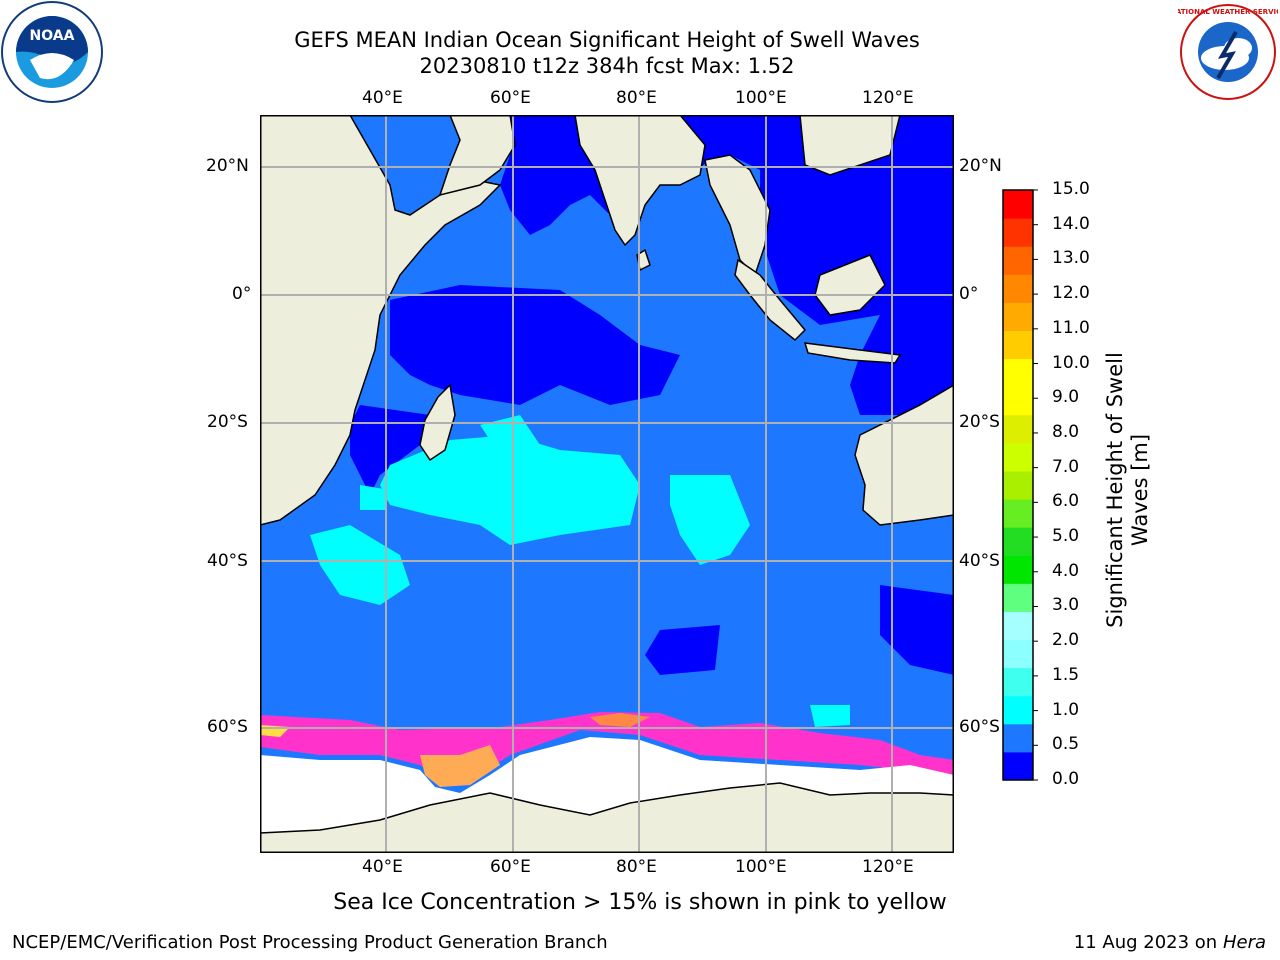  What do you see at coordinates (979, 422) in the screenshot?
I see `lat-tick-right-20s: 20°S` at bounding box center [979, 422].